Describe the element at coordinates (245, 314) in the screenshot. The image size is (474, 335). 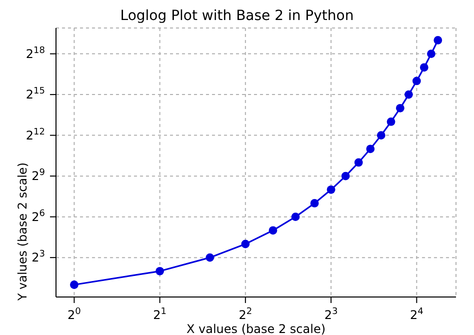
I see `x-tick-label: 2$^{2}$` at that location.